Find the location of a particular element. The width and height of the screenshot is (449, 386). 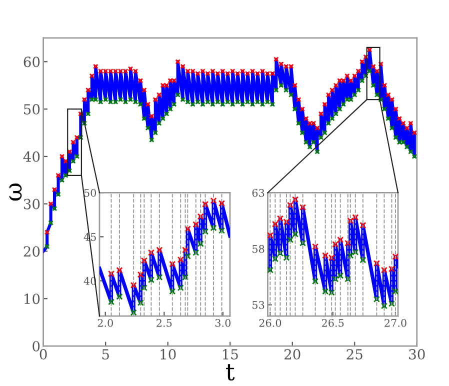

y-tick-label: 63 is located at coordinates (258, 192).